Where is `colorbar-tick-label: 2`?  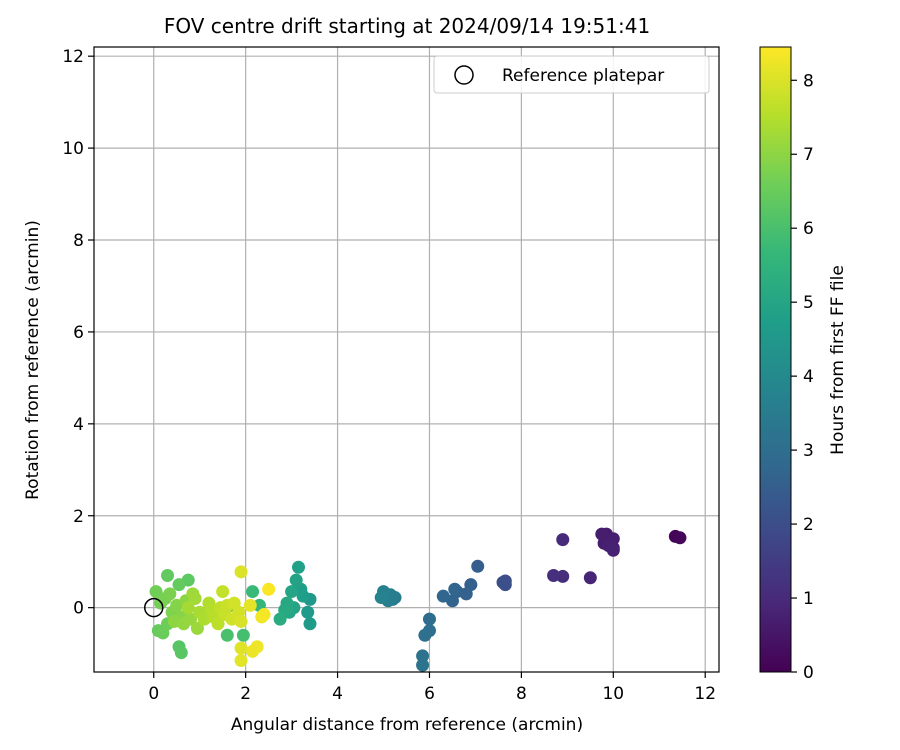 colorbar-tick-label: 2 is located at coordinates (808, 525).